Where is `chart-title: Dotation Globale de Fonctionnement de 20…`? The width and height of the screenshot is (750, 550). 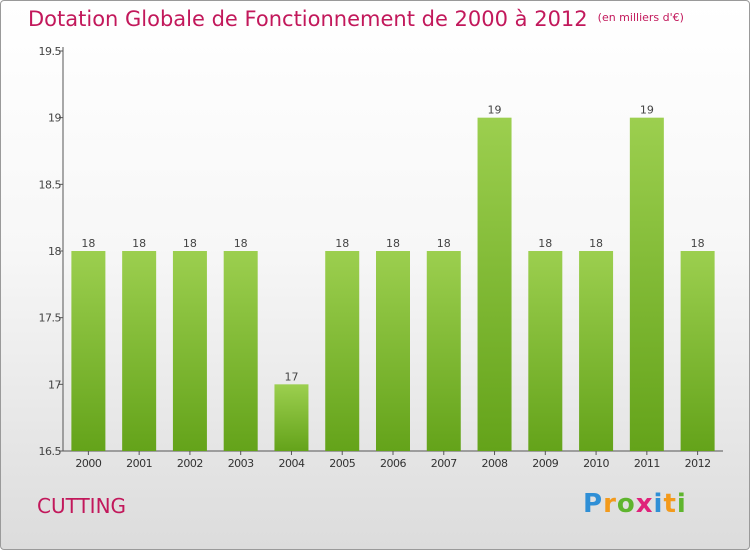
chart-title: Dotation Globale de Fonctionnement de 20… is located at coordinates (356, 19).